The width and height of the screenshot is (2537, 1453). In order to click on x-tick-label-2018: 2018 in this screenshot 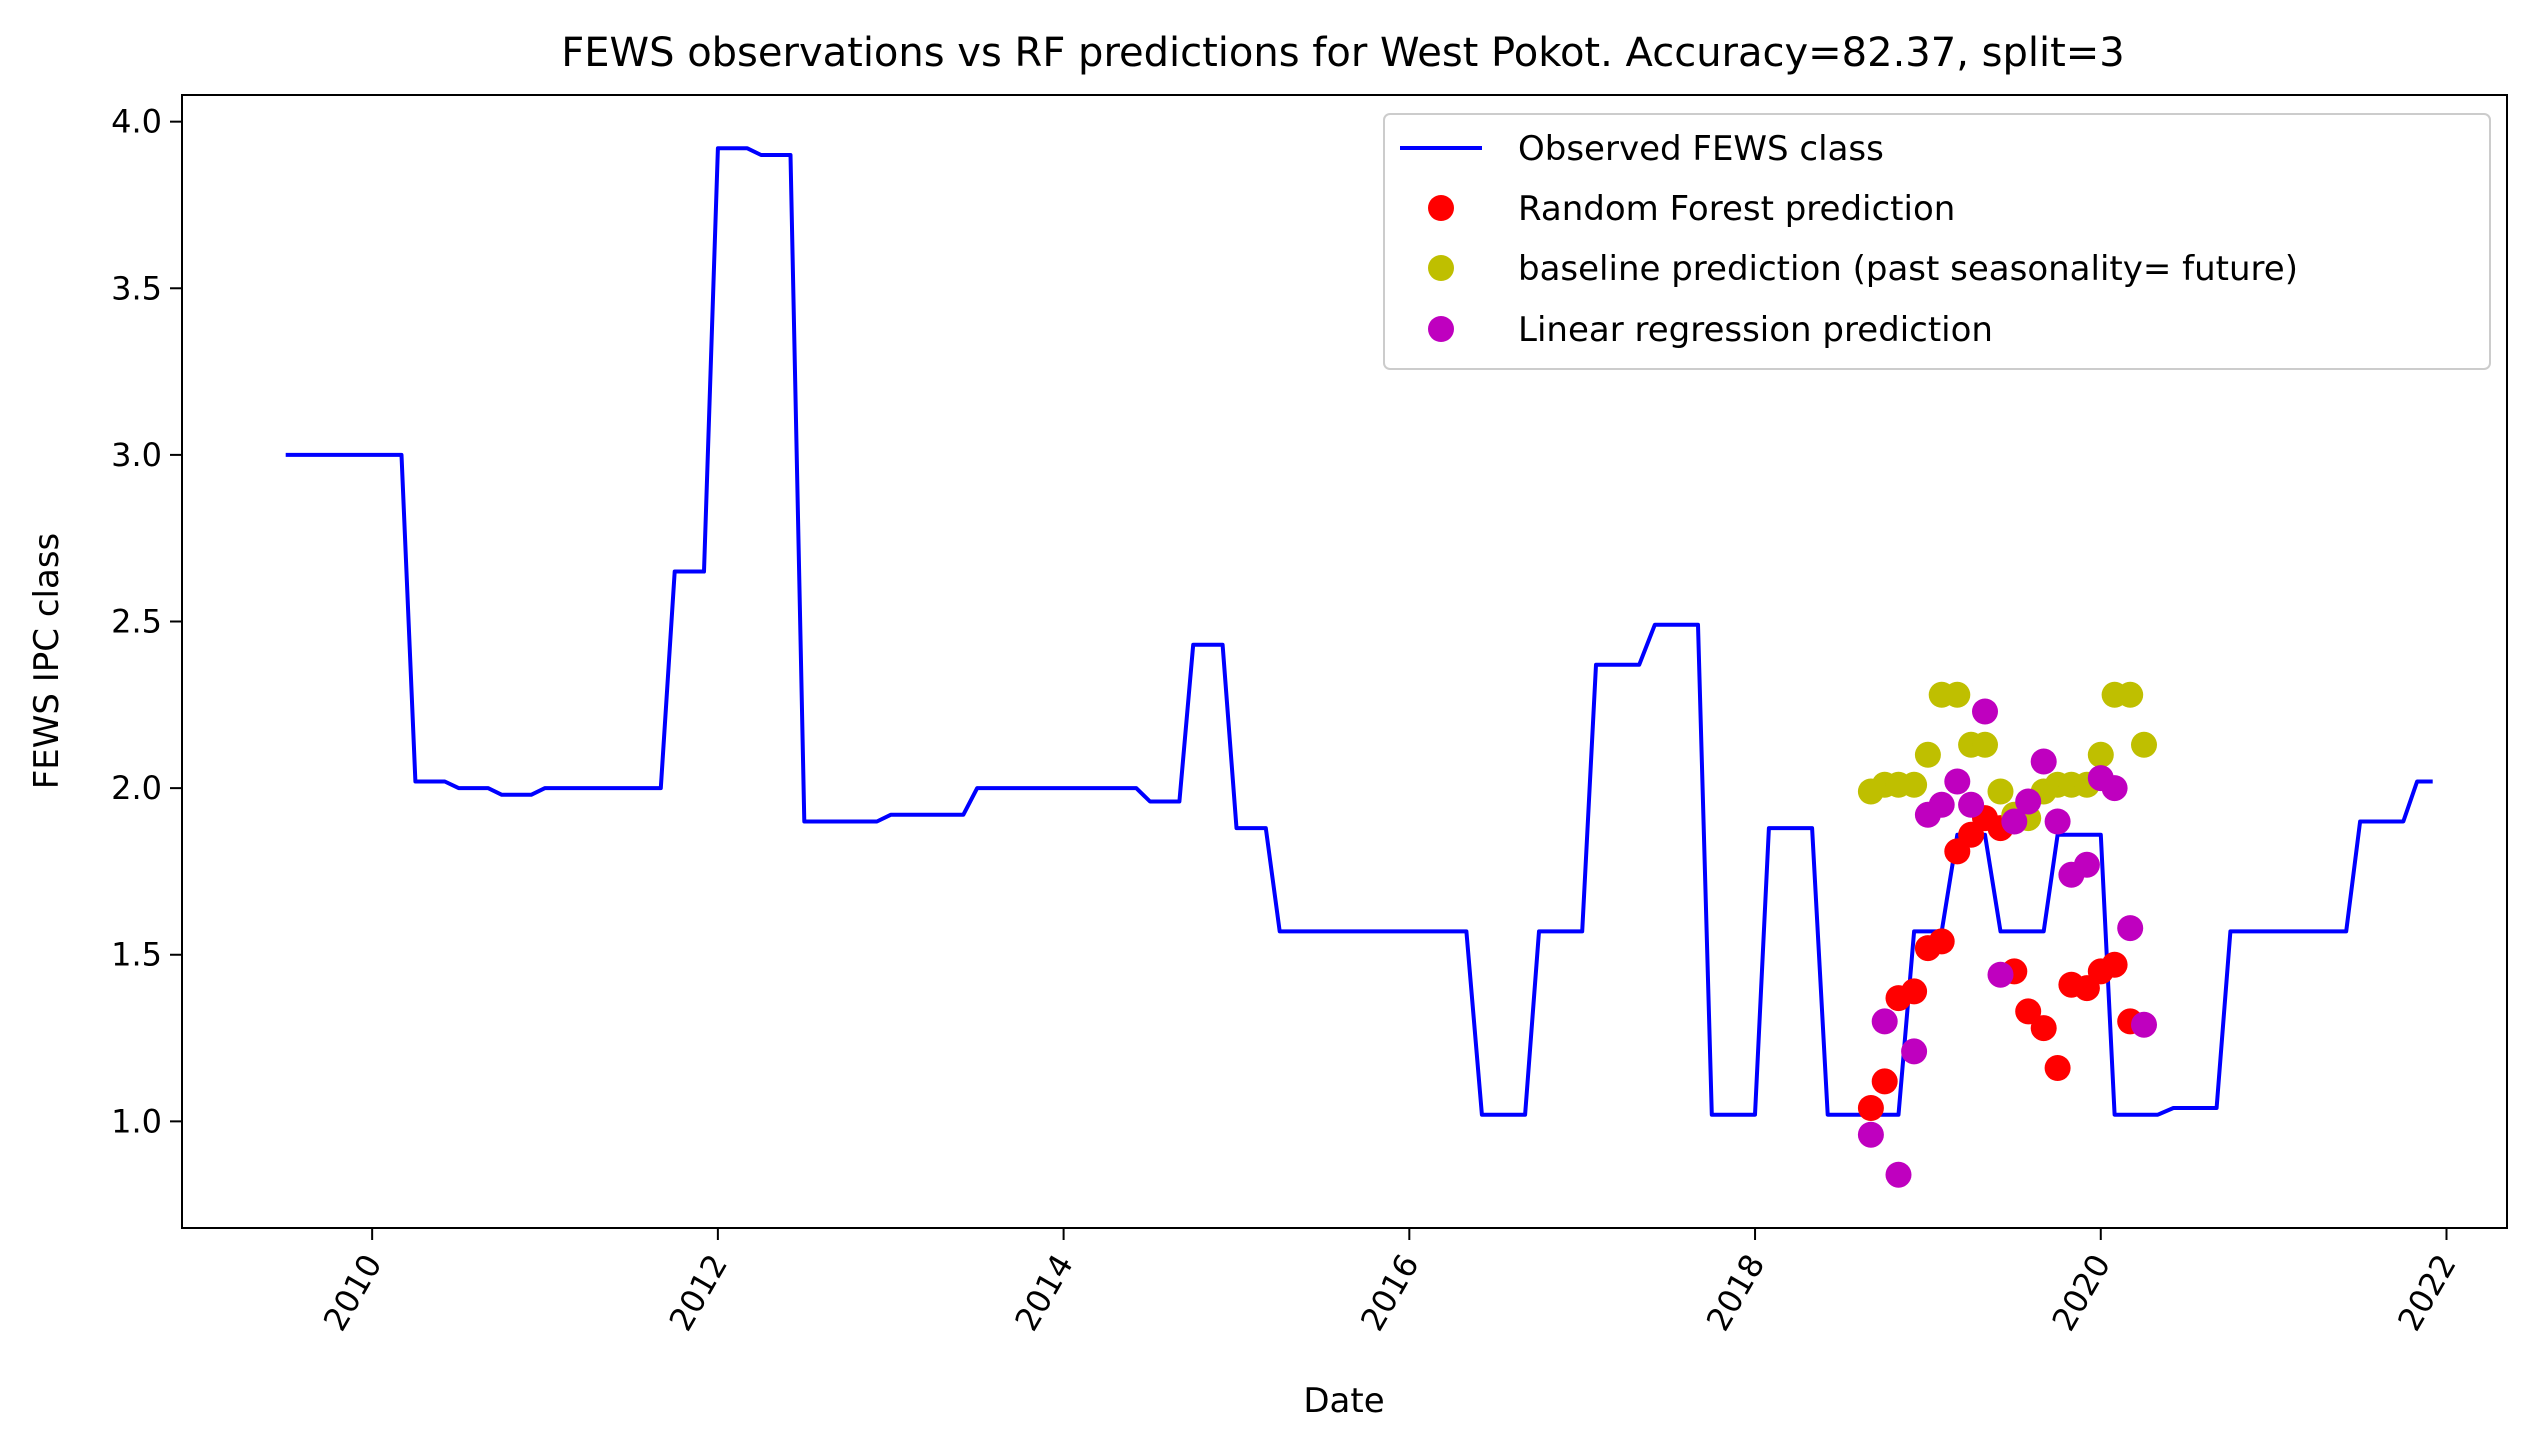, I will do `click(1736, 1293)`.